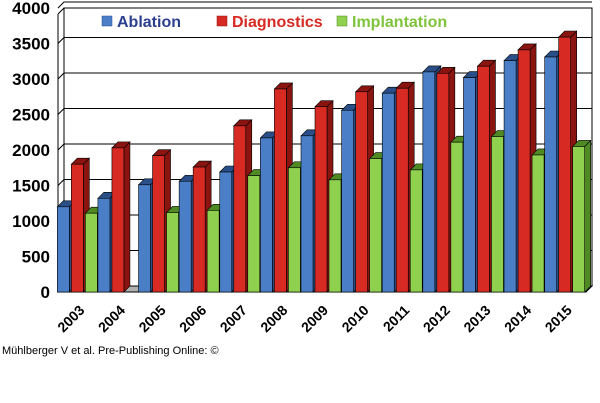  I want to click on x-tick-label: 2007, so click(233, 318).